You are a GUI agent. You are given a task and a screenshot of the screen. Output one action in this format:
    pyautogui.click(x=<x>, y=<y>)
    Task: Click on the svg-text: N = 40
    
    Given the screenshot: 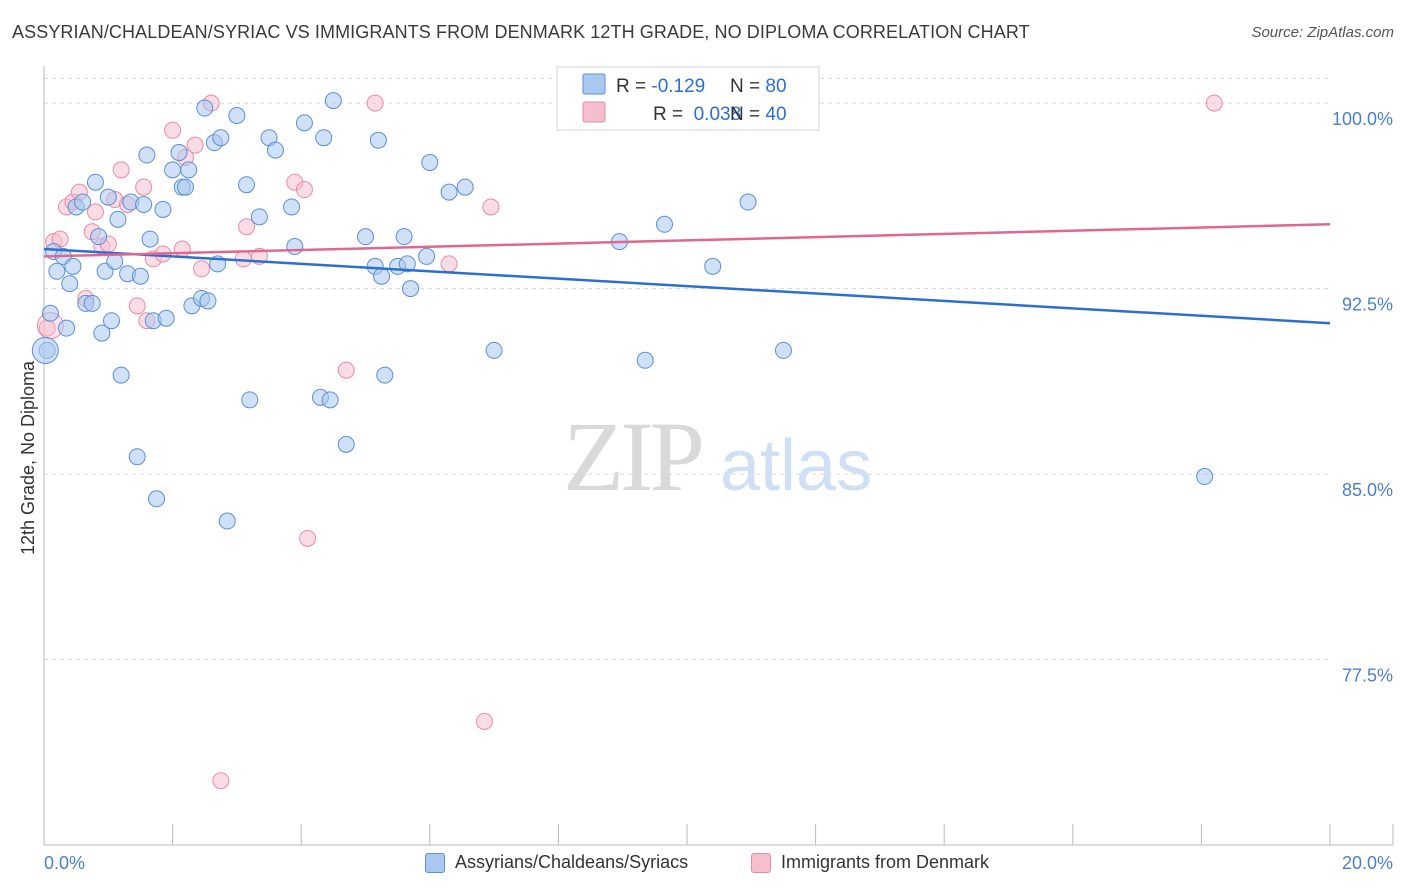 What is the action you would take?
    pyautogui.click(x=758, y=114)
    